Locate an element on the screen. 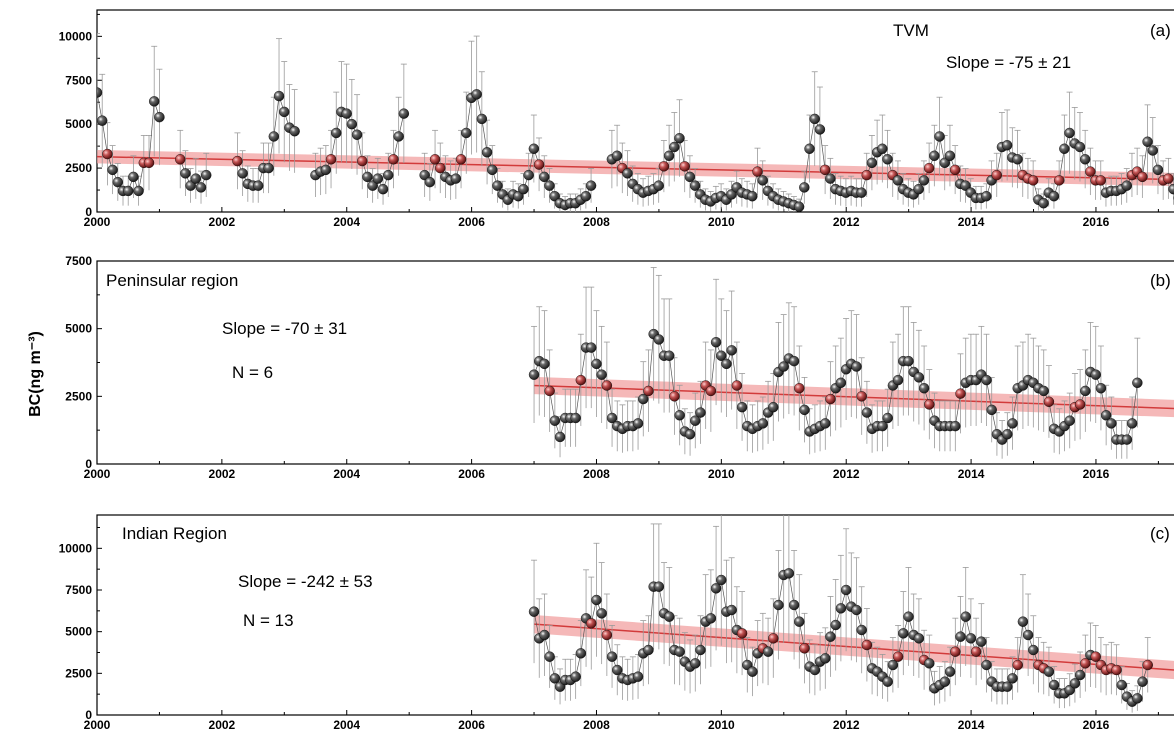  panel-title: Peninsular region is located at coordinates (172, 280).